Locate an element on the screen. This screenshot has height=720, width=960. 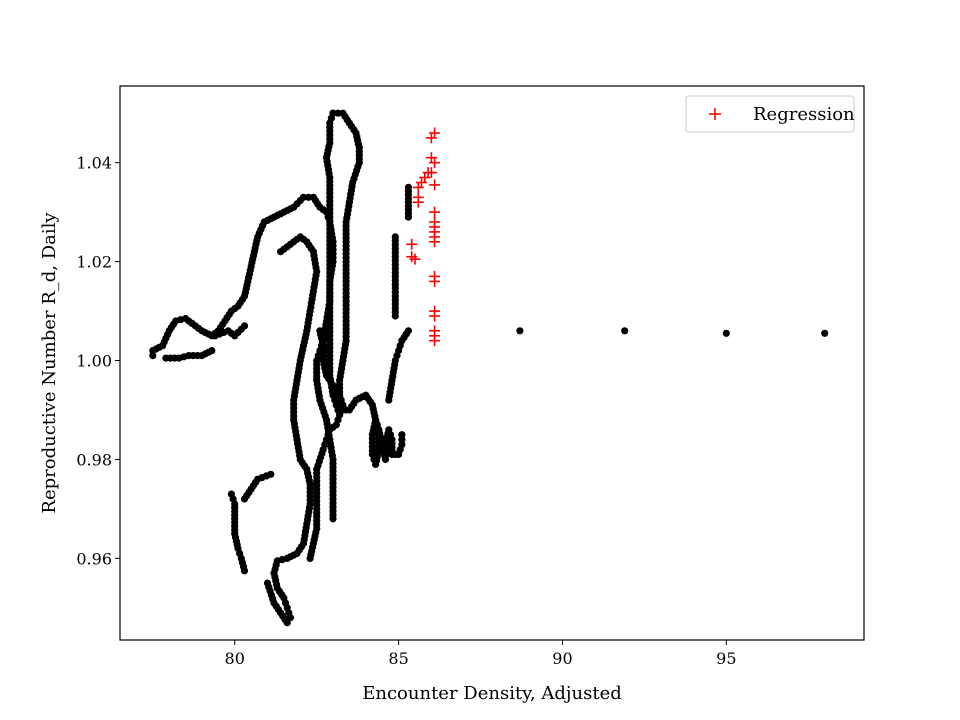
legend-regression-marker is located at coordinates (715, 114).